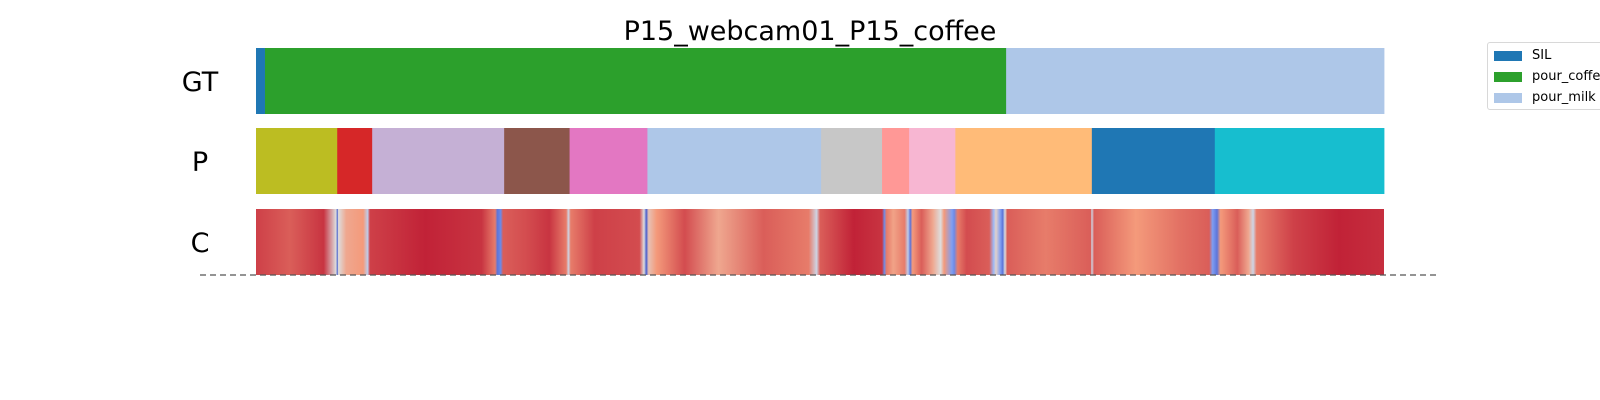 The image size is (1600, 400). Describe the element at coordinates (810, 31) in the screenshot. I see `chart-title: P15_webcam01_P15_coffee` at that location.